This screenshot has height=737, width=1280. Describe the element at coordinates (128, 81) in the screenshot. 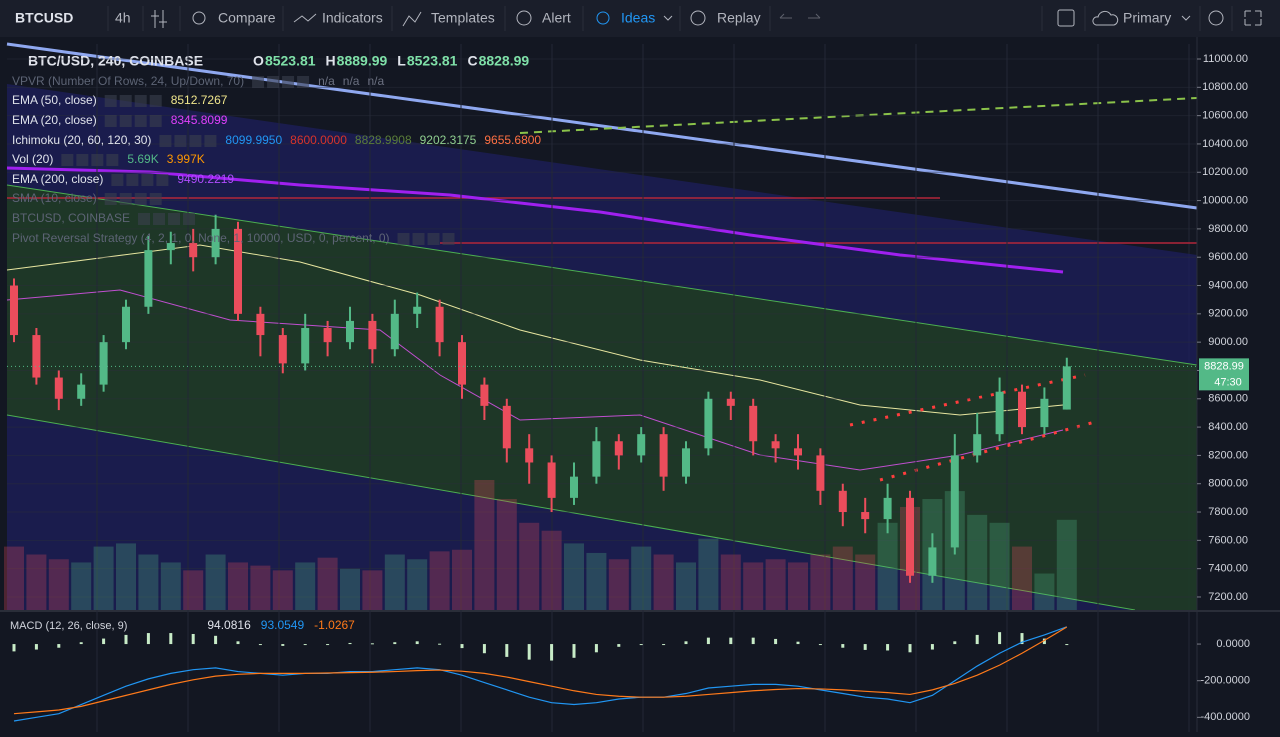

I see `legend-text: VPVR (Number Of Rows, 24, Up/Down, 70)` at that location.